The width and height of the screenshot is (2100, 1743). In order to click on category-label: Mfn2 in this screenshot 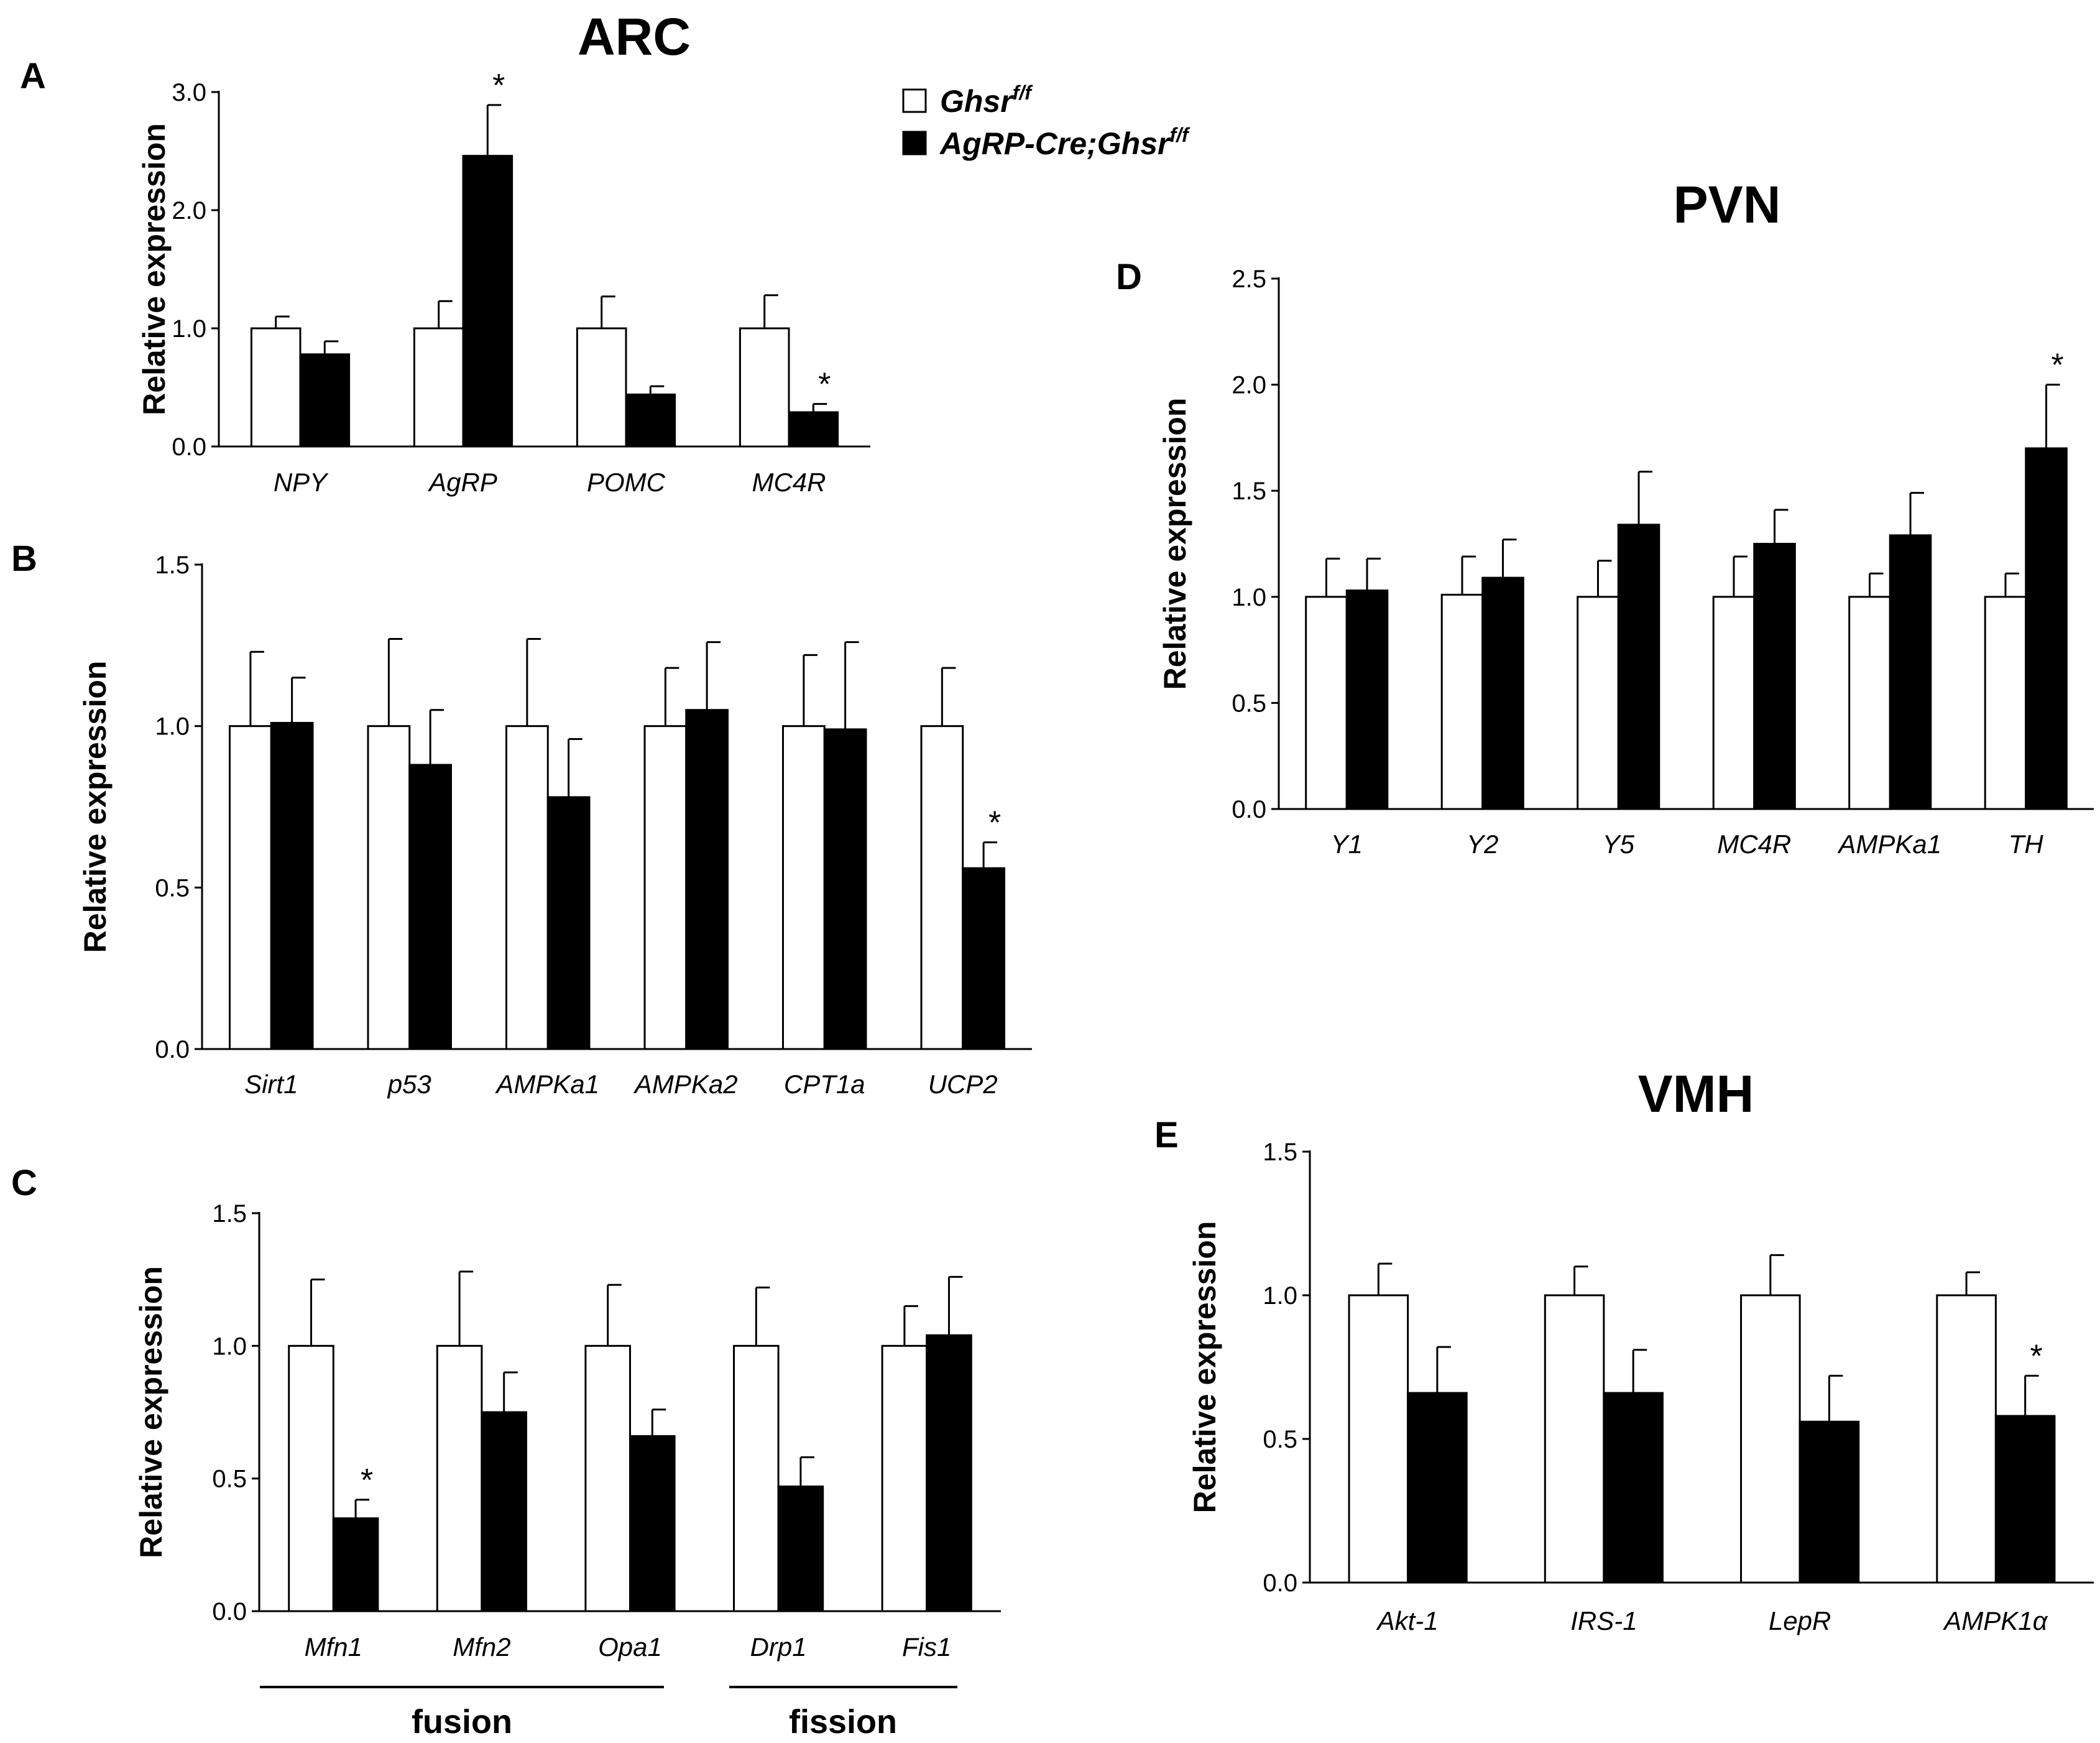, I will do `click(481, 1647)`.